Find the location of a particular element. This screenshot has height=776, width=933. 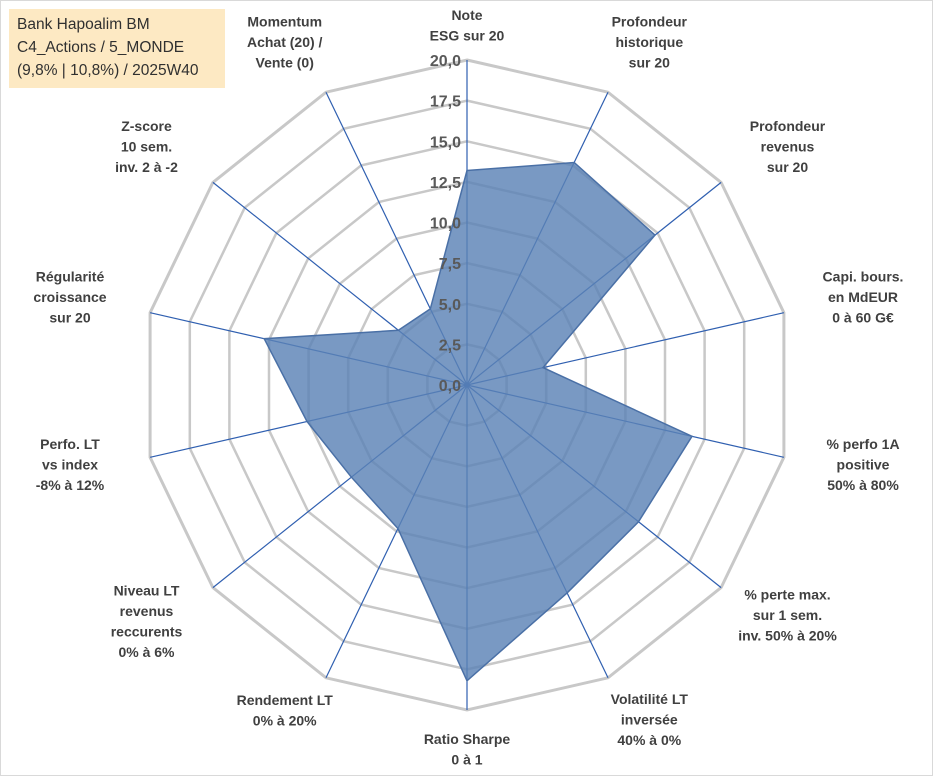

axis-label-line: 0% à 6% is located at coordinates (146, 652).